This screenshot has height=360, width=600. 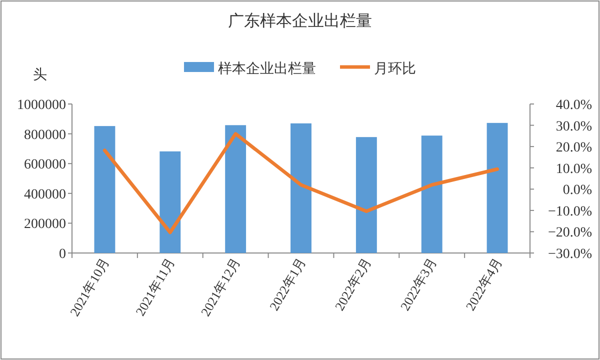 I want to click on y-tick-label: 600000, so click(x=45, y=165).